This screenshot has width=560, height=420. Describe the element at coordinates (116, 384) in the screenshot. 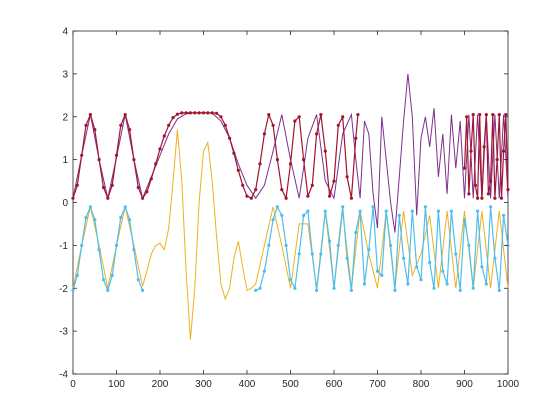

I see `x-tick-label: 100` at that location.